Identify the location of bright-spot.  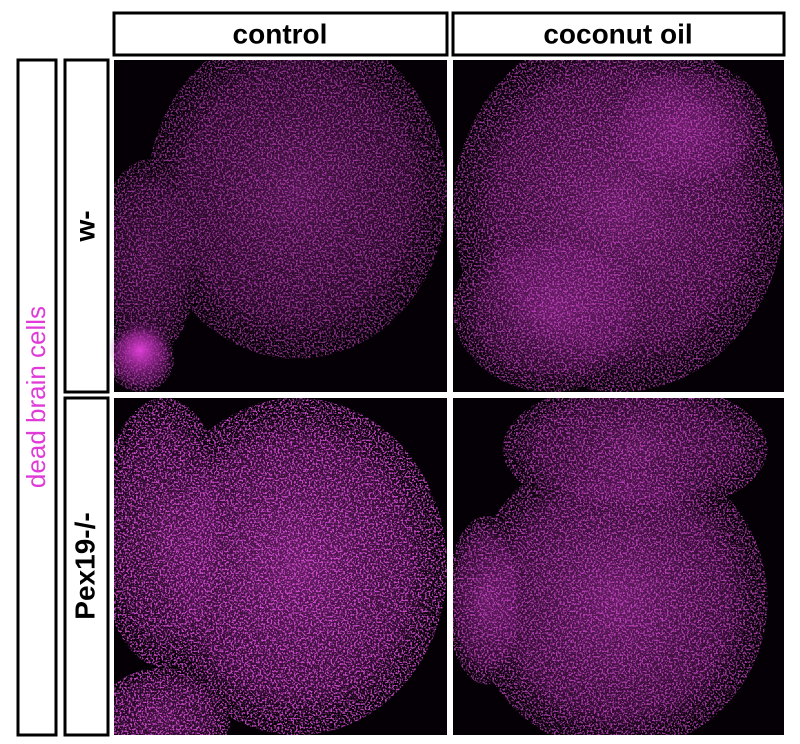
(140, 350).